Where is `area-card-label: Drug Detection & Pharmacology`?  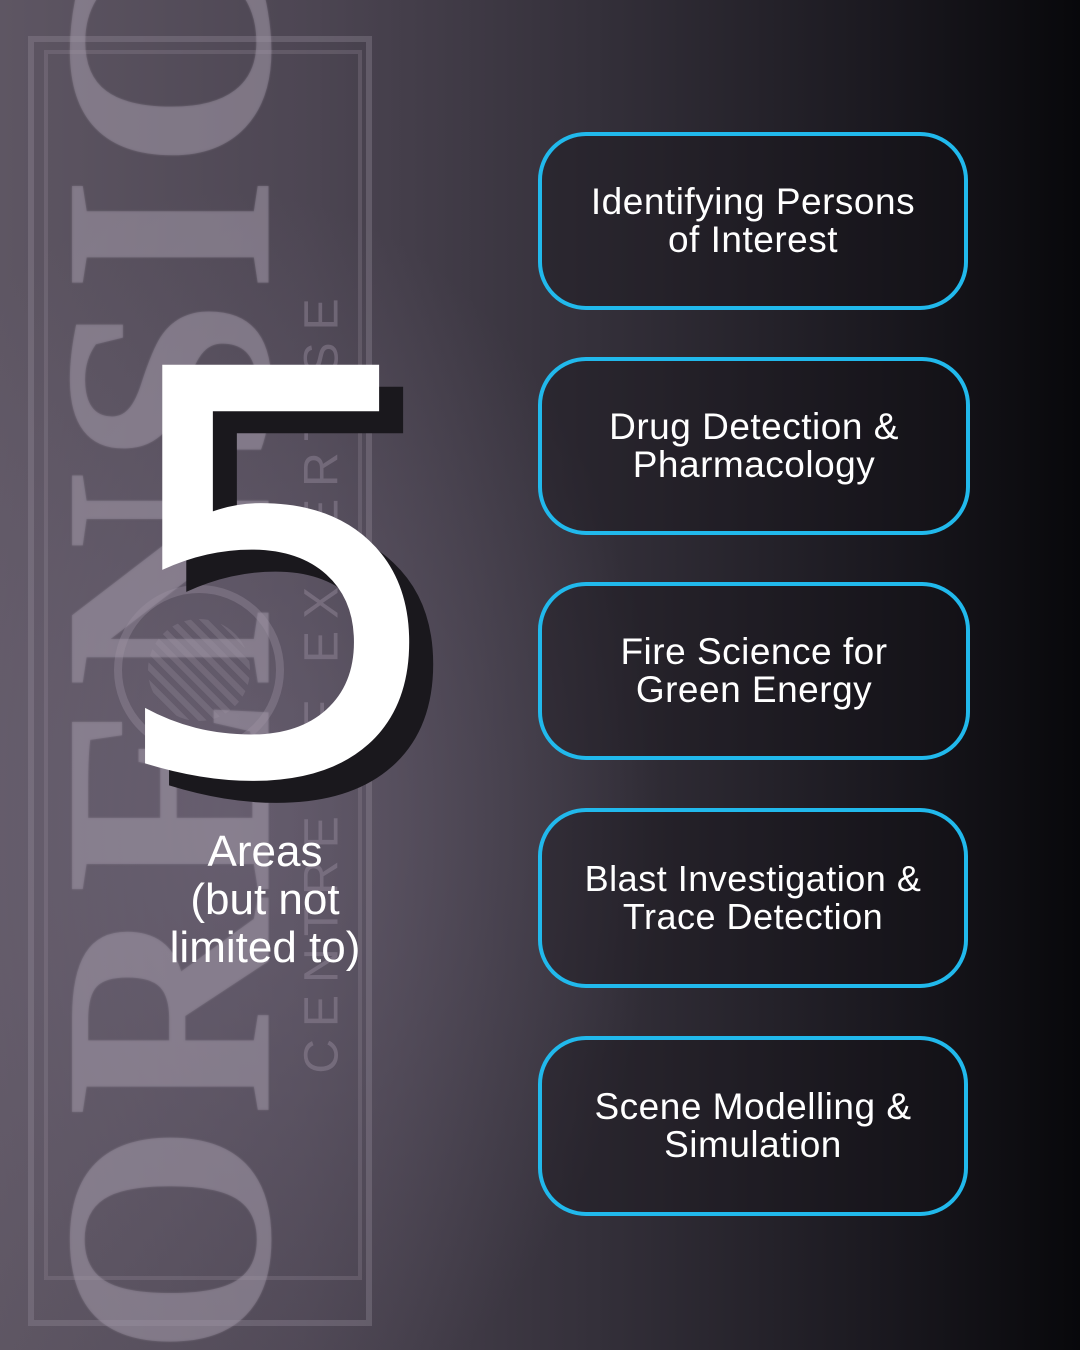
area-card-label: Drug Detection & Pharmacology is located at coordinates (754, 446).